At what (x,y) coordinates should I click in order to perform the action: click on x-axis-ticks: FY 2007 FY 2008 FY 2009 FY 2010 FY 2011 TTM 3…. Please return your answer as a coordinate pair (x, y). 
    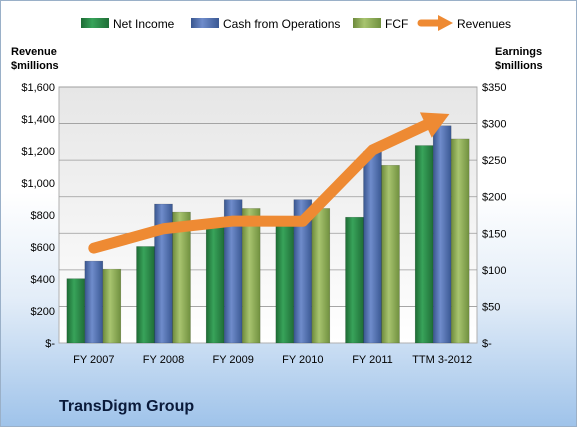
    Looking at the image, I should click on (272, 360).